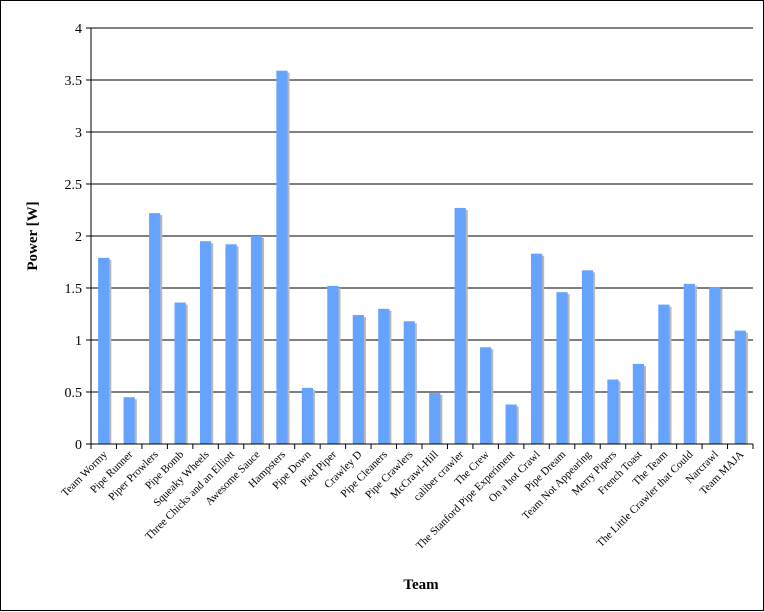 The image size is (764, 612). I want to click on y-tick-label: 4, so click(78, 29).